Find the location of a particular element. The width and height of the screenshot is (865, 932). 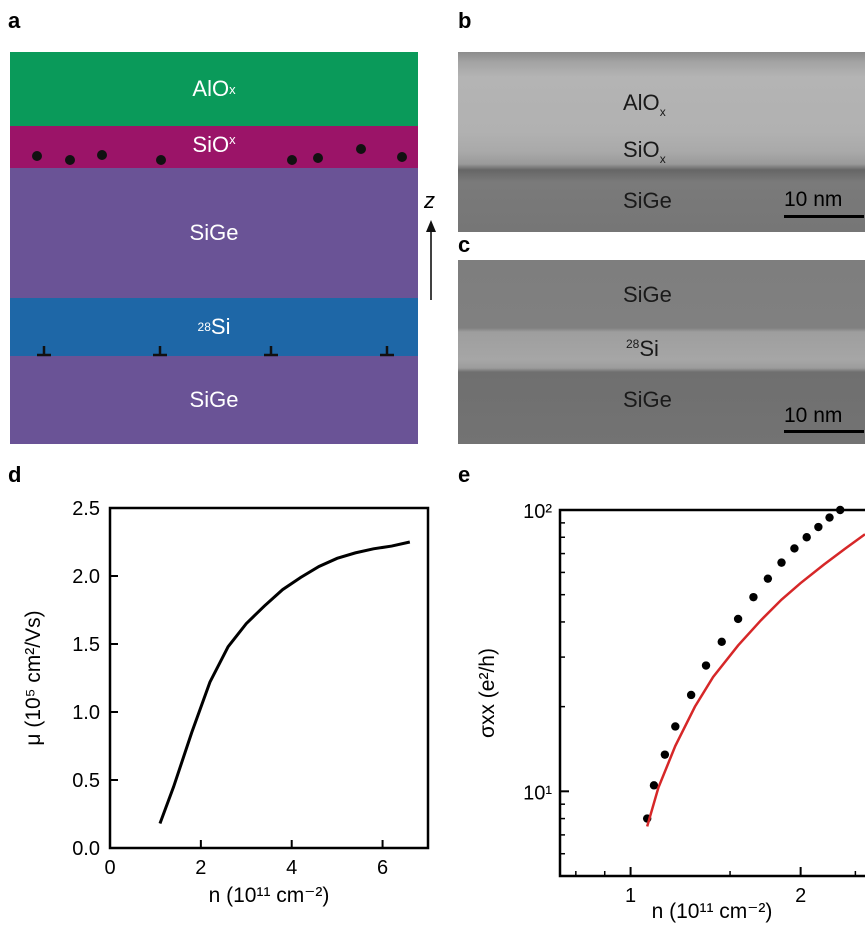

layer-alox: AlO x is located at coordinates (214, 89).